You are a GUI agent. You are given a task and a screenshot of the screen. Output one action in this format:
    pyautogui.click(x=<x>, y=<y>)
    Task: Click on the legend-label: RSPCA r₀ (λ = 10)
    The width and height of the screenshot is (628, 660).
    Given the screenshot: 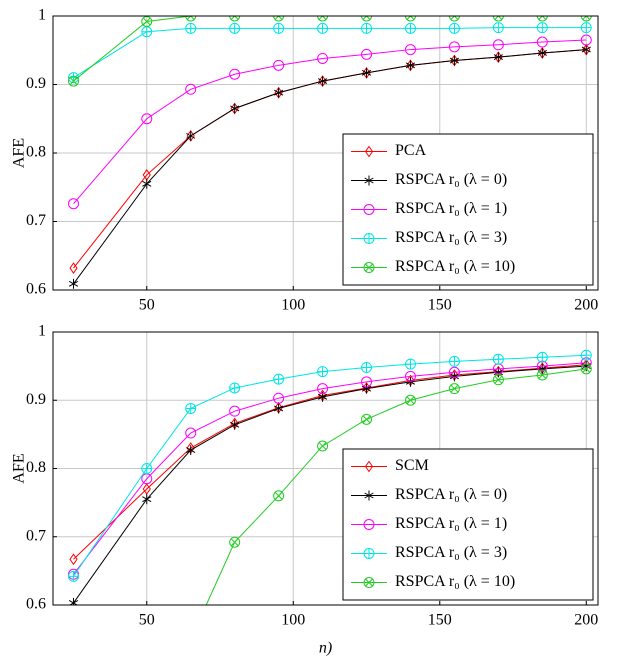 What is the action you would take?
    pyautogui.click(x=455, y=266)
    